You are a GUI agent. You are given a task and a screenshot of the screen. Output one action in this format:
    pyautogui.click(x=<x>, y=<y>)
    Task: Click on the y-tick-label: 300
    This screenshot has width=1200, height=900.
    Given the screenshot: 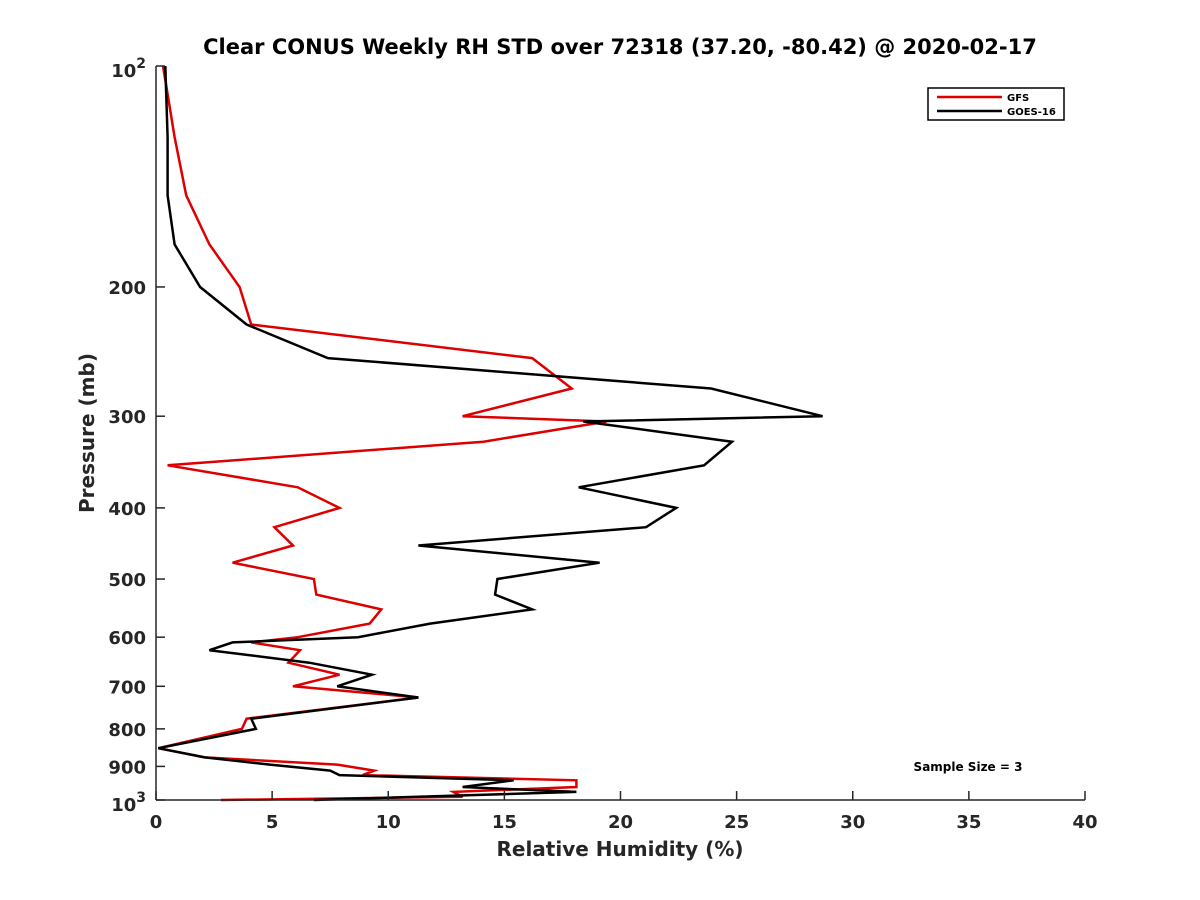 What is the action you would take?
    pyautogui.click(x=127, y=417)
    